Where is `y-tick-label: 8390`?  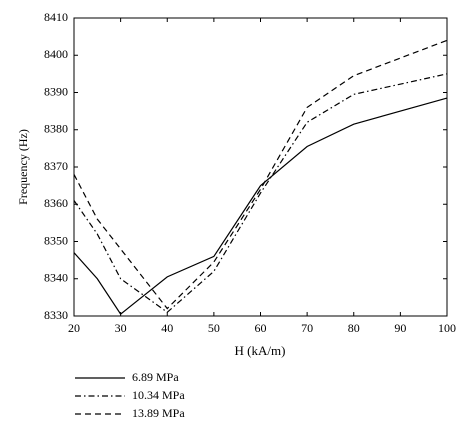
y-tick-label: 8390 is located at coordinates (56, 91).